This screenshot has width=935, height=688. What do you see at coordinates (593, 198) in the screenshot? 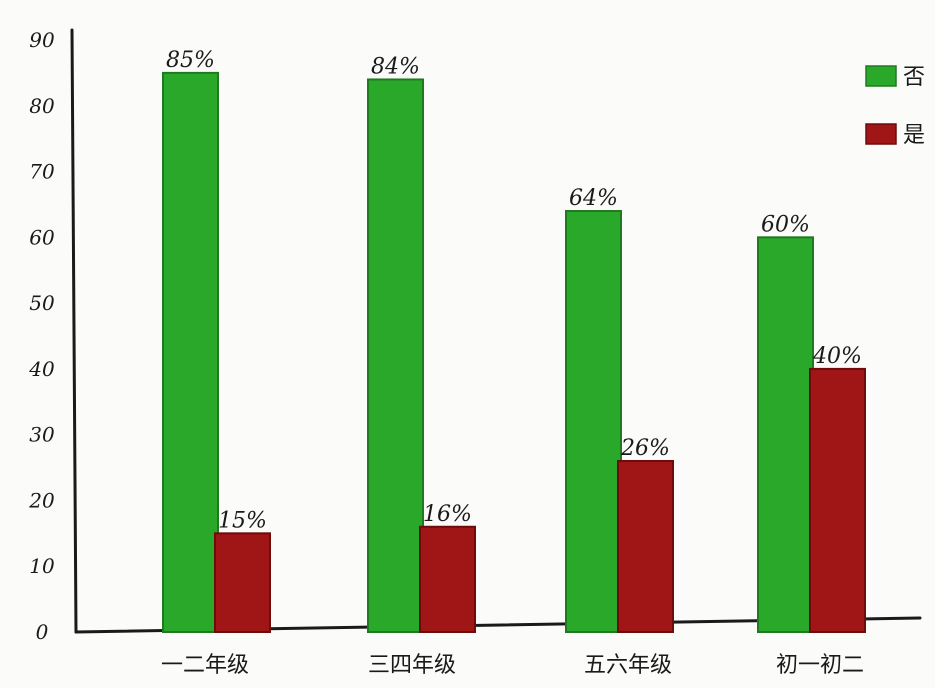
I see `data-label: 64%` at bounding box center [593, 198].